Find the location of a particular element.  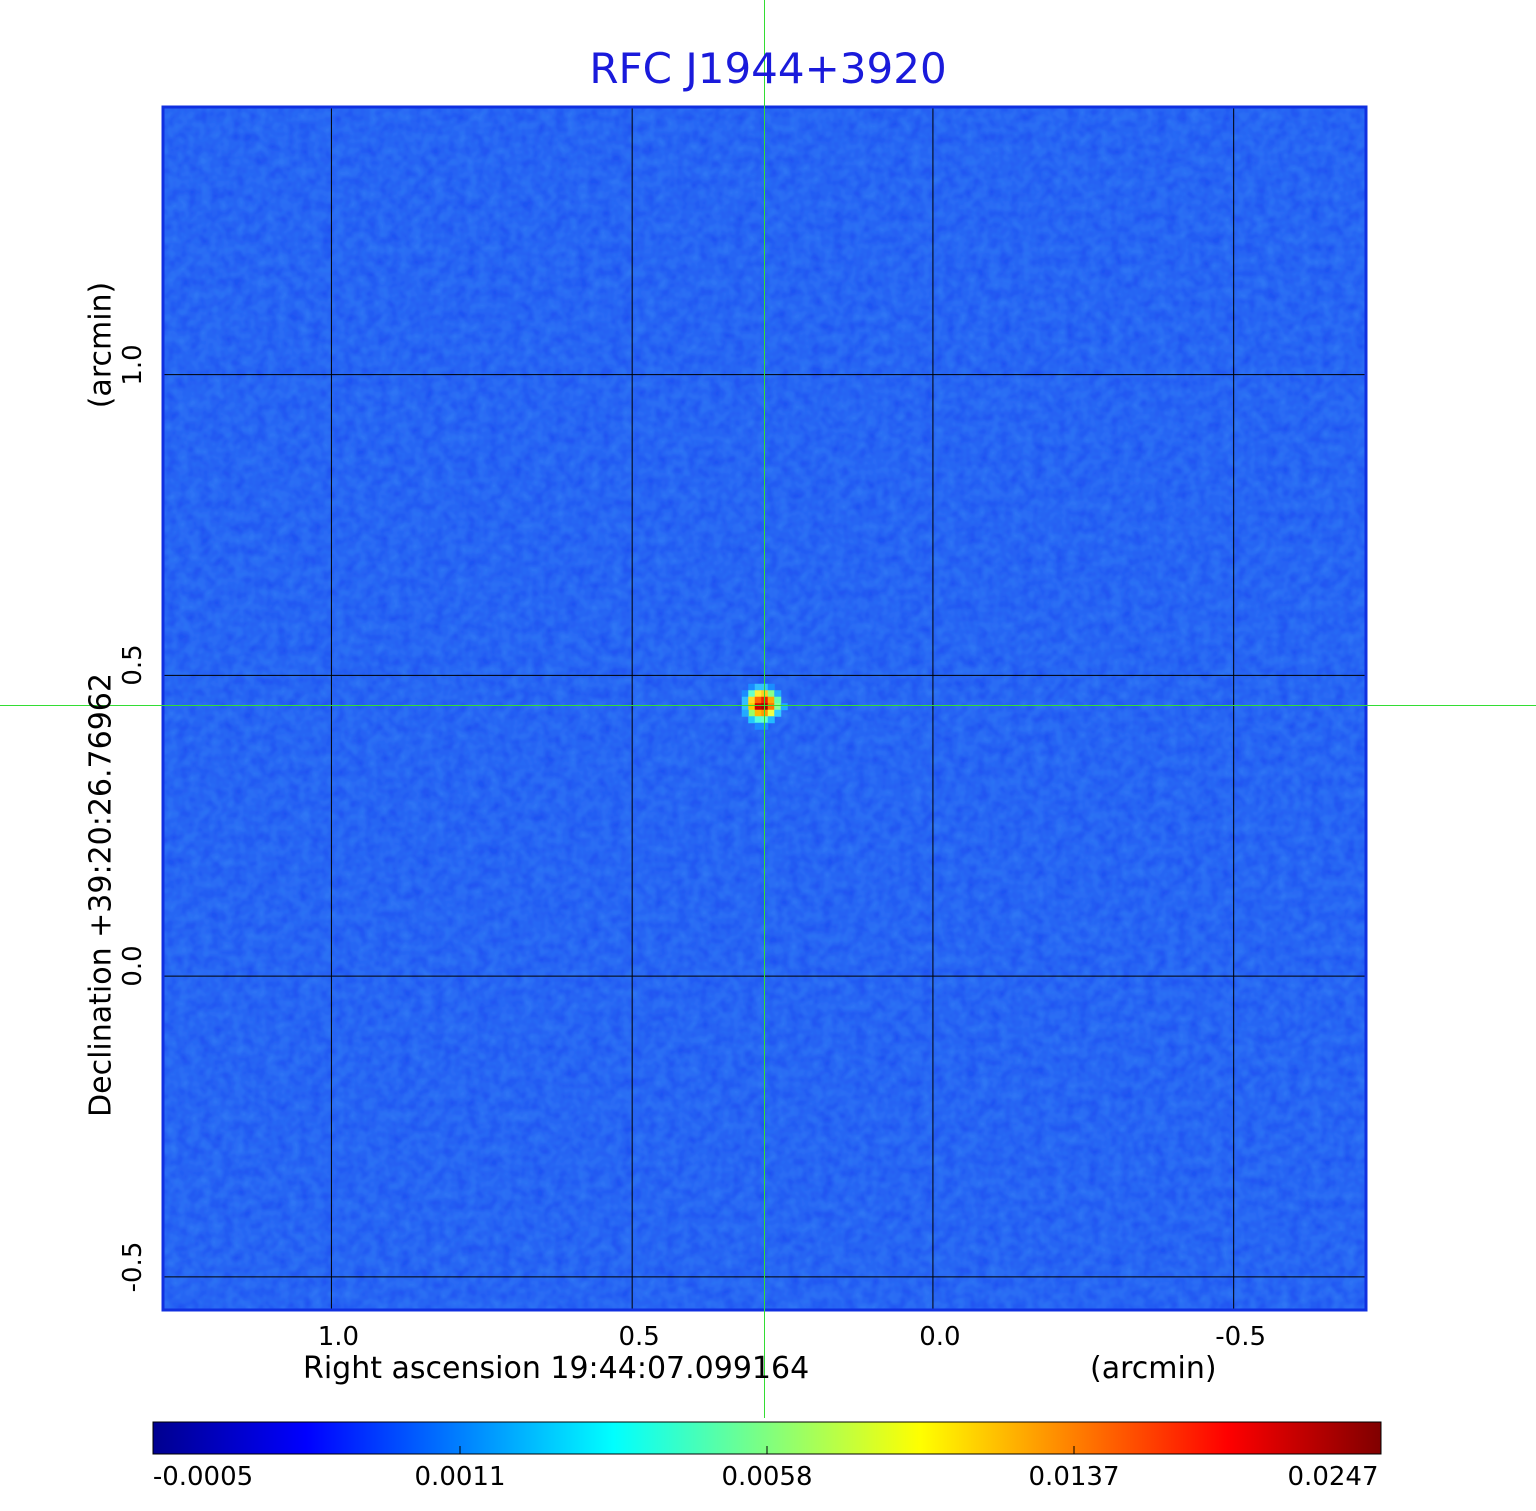

colorbar-tick-label: 0.0011 is located at coordinates (460, 1477).